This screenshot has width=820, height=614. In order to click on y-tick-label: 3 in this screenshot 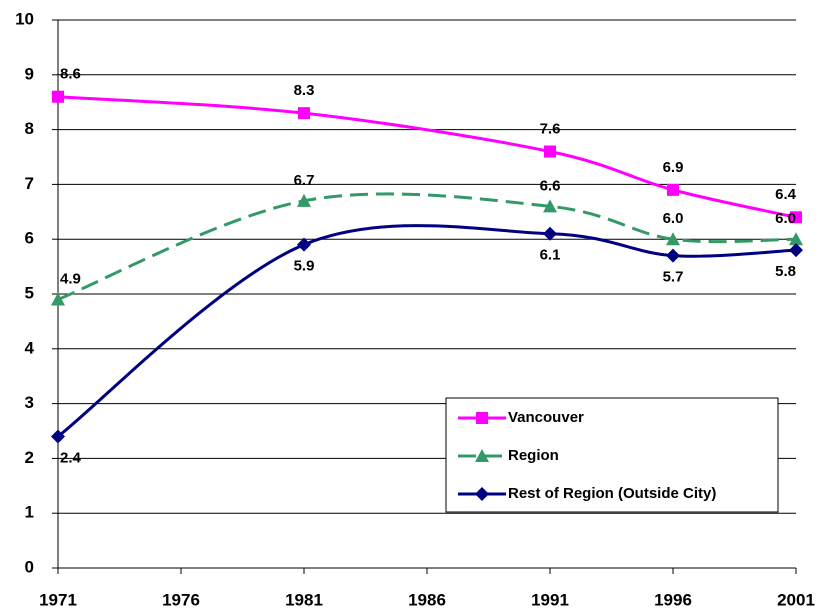, I will do `click(29, 402)`.